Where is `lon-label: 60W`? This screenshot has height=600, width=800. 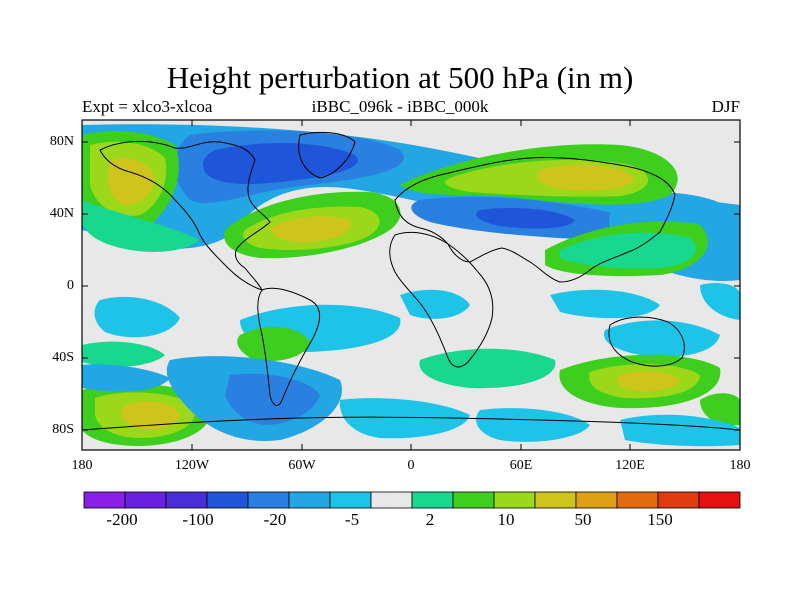
lon-label: 60W is located at coordinates (302, 465).